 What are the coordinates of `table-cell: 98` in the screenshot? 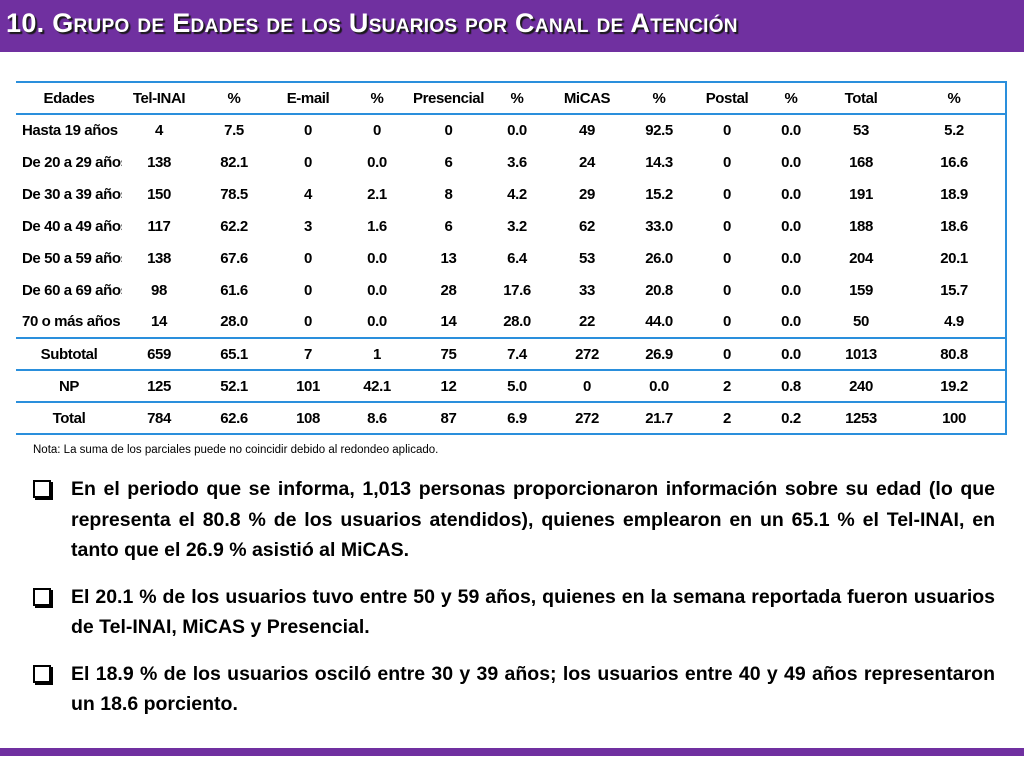 It's located at (159, 290).